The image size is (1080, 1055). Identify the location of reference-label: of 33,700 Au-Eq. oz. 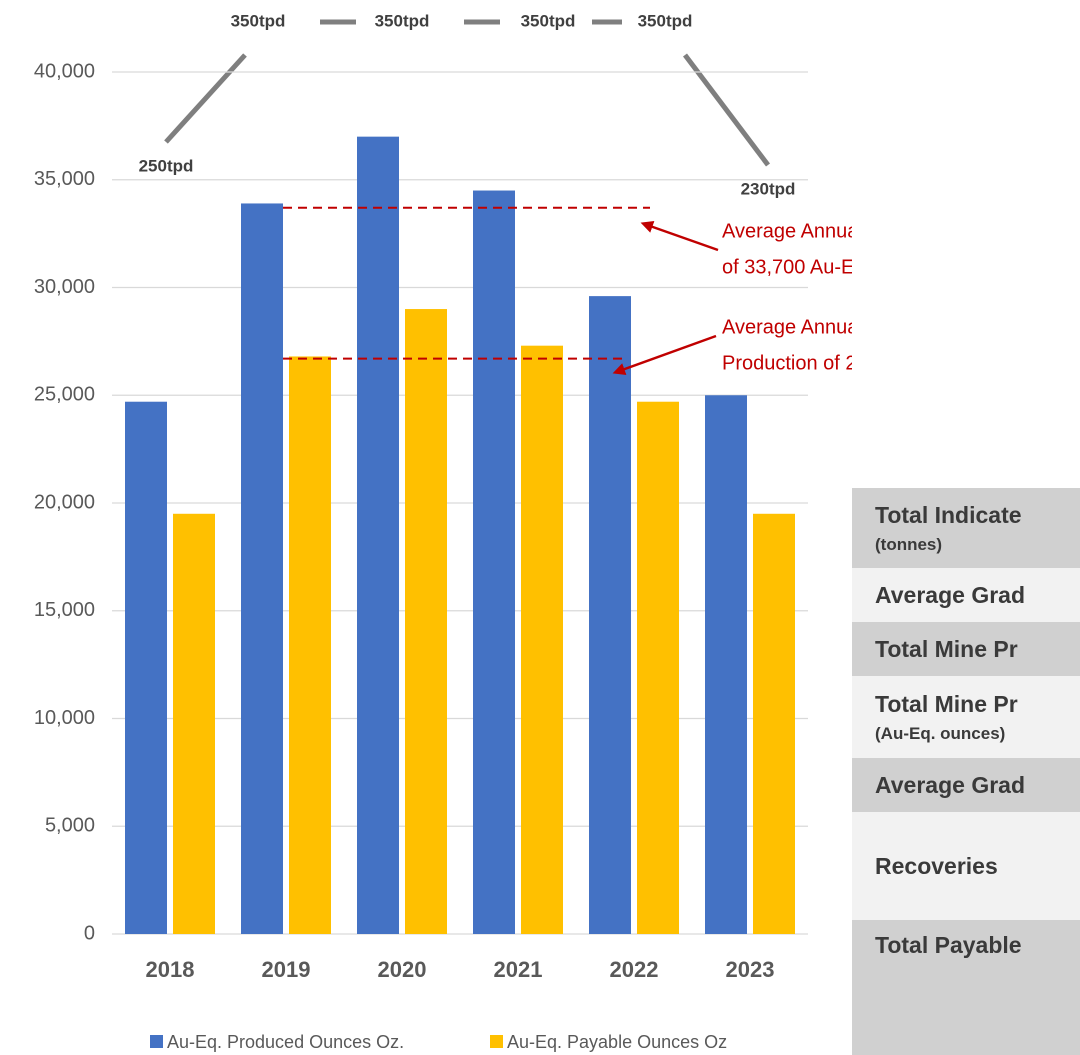
(787, 267).